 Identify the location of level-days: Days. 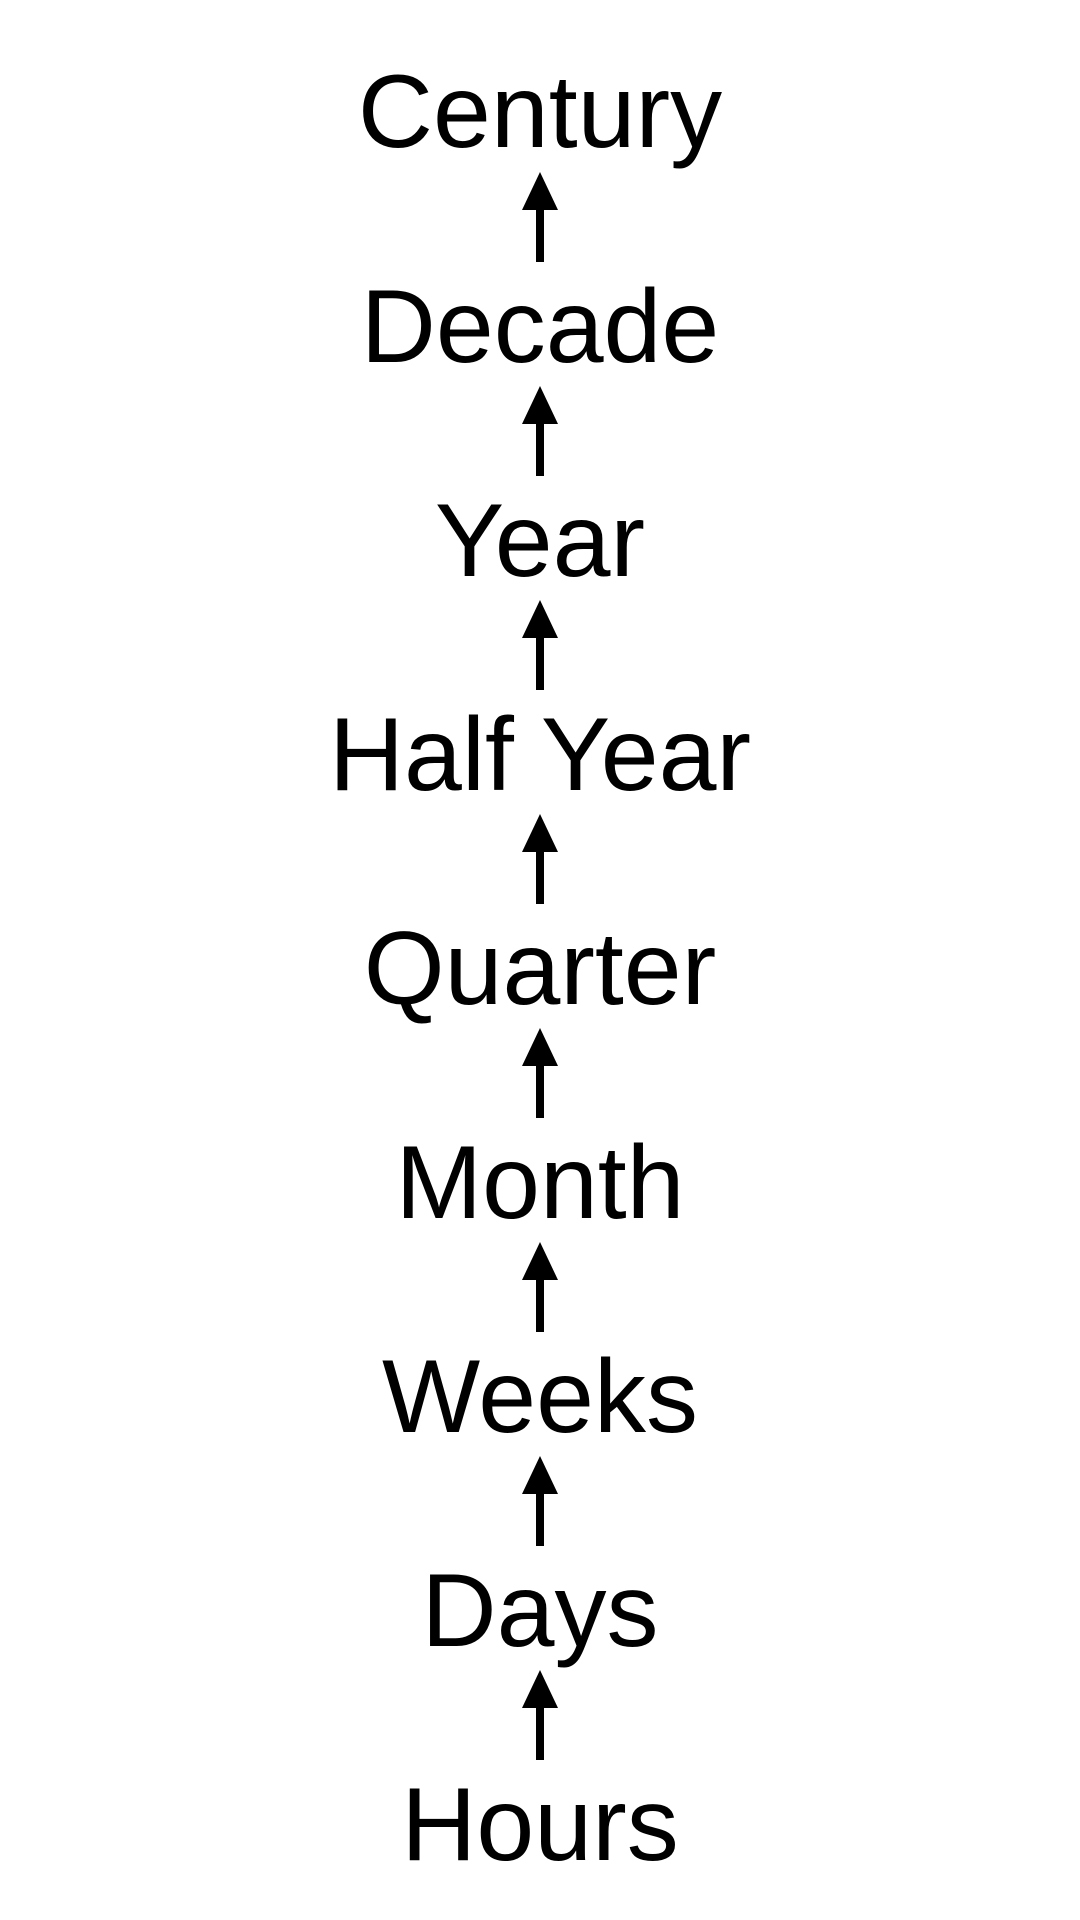
(540, 1611).